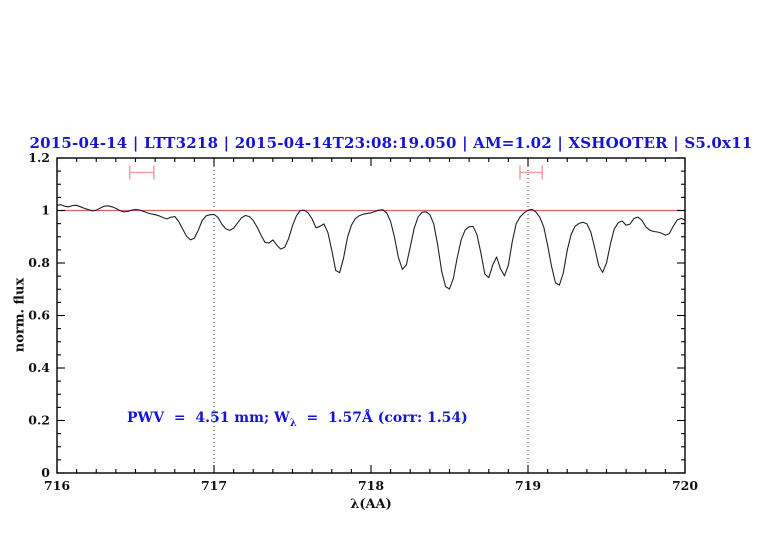 The width and height of the screenshot is (782, 542). I want to click on y-tick-label: 0.8, so click(39, 262).